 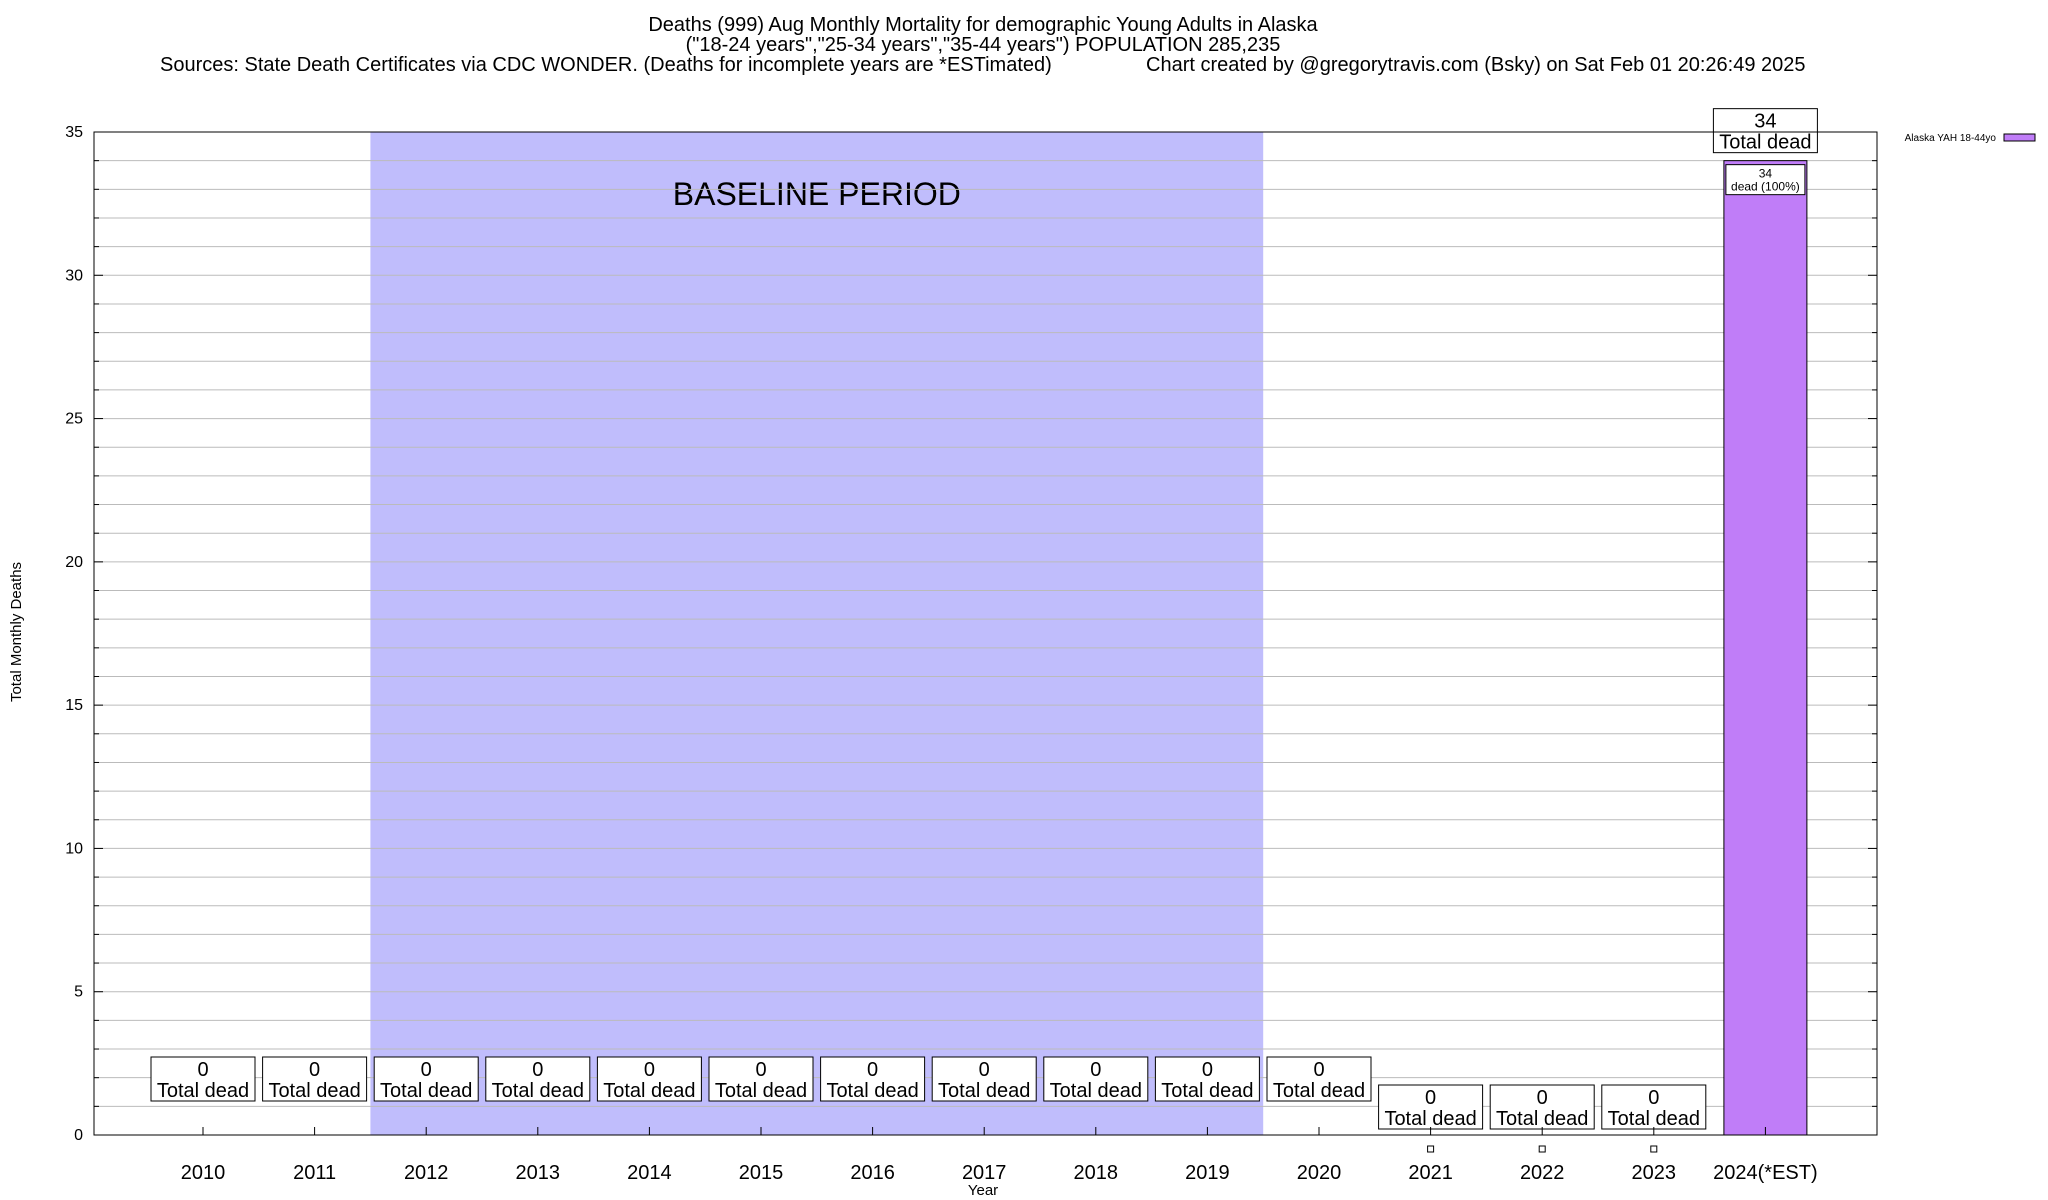 I want to click on y-tick-label: 25, so click(x=74, y=419).